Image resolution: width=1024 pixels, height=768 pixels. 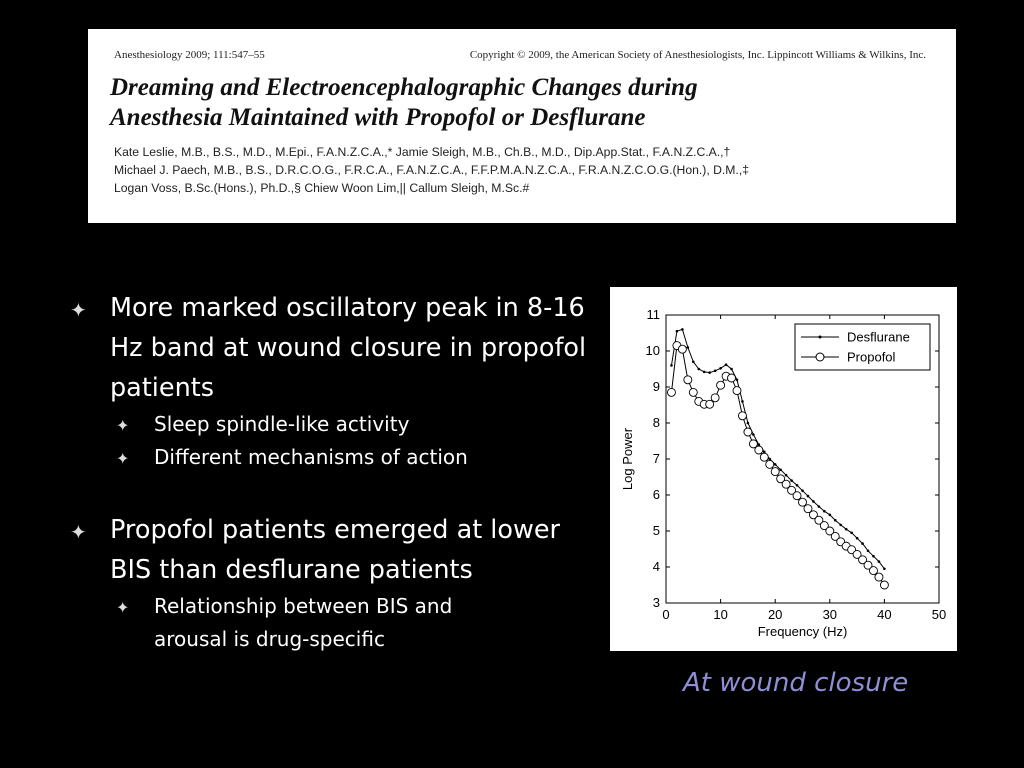 What do you see at coordinates (653, 350) in the screenshot?
I see `y-tick-label: 10` at bounding box center [653, 350].